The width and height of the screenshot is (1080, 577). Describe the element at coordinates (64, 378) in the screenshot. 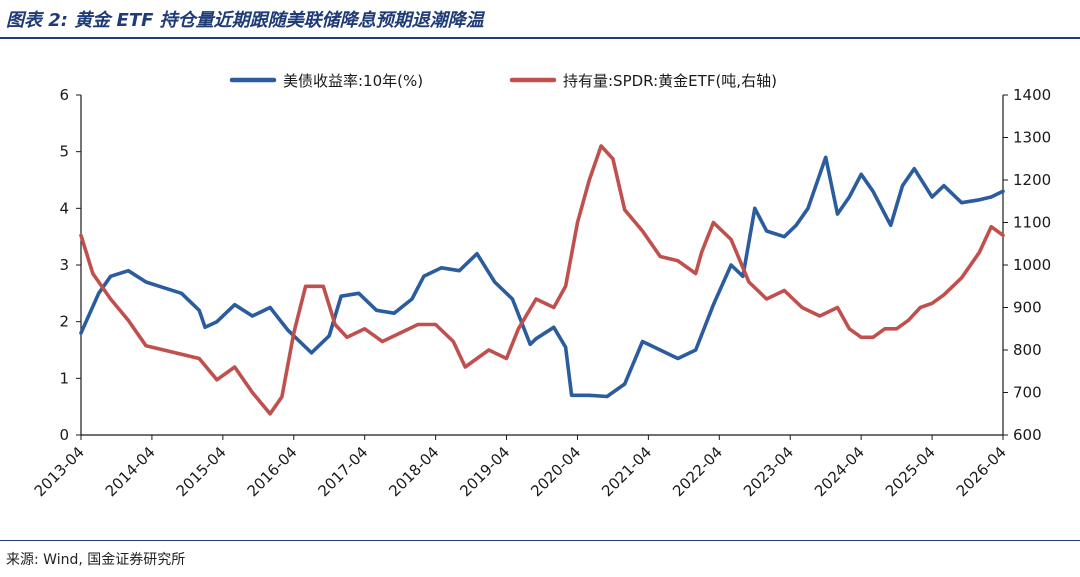

I see `y-left-tick-label: 1` at that location.